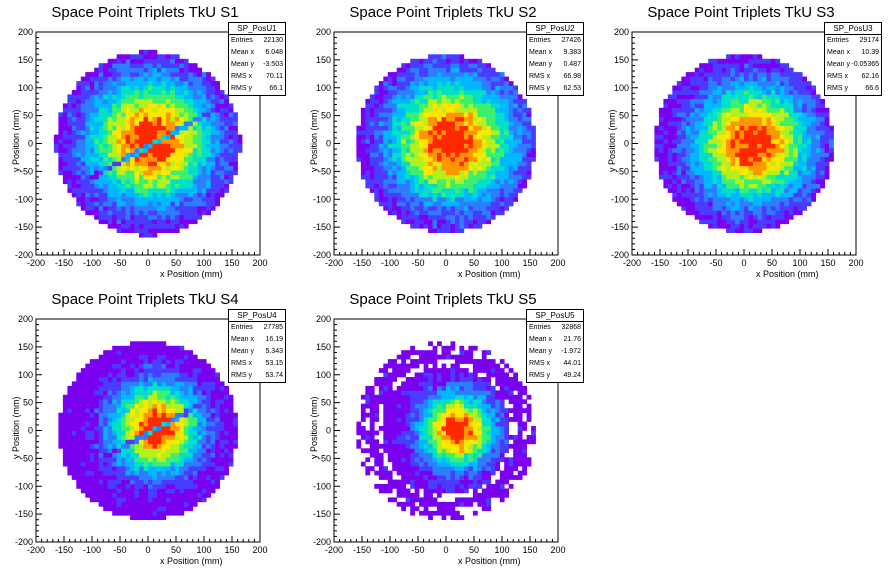 The height and width of the screenshot is (574, 896). I want to click on panel-title: Space Point Triplets TkU S2, so click(443, 12).